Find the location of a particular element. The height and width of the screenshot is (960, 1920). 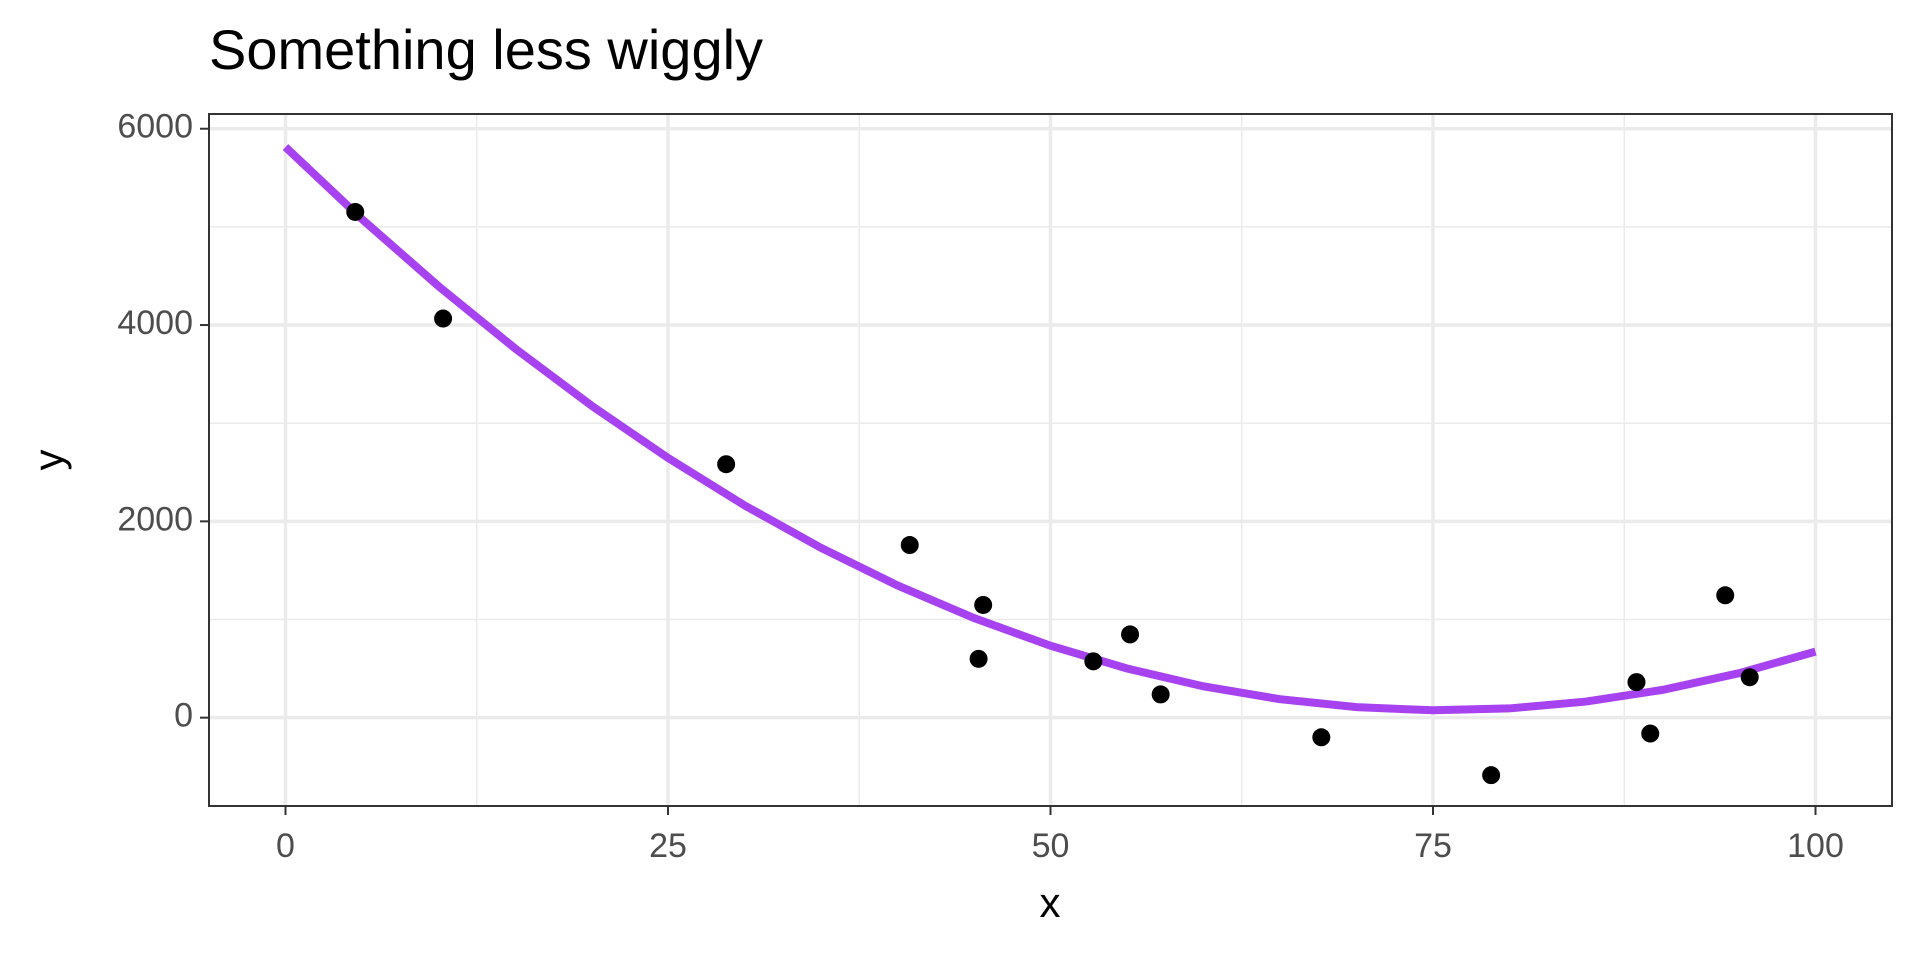

x-tick-label: 75 is located at coordinates (1433, 846).